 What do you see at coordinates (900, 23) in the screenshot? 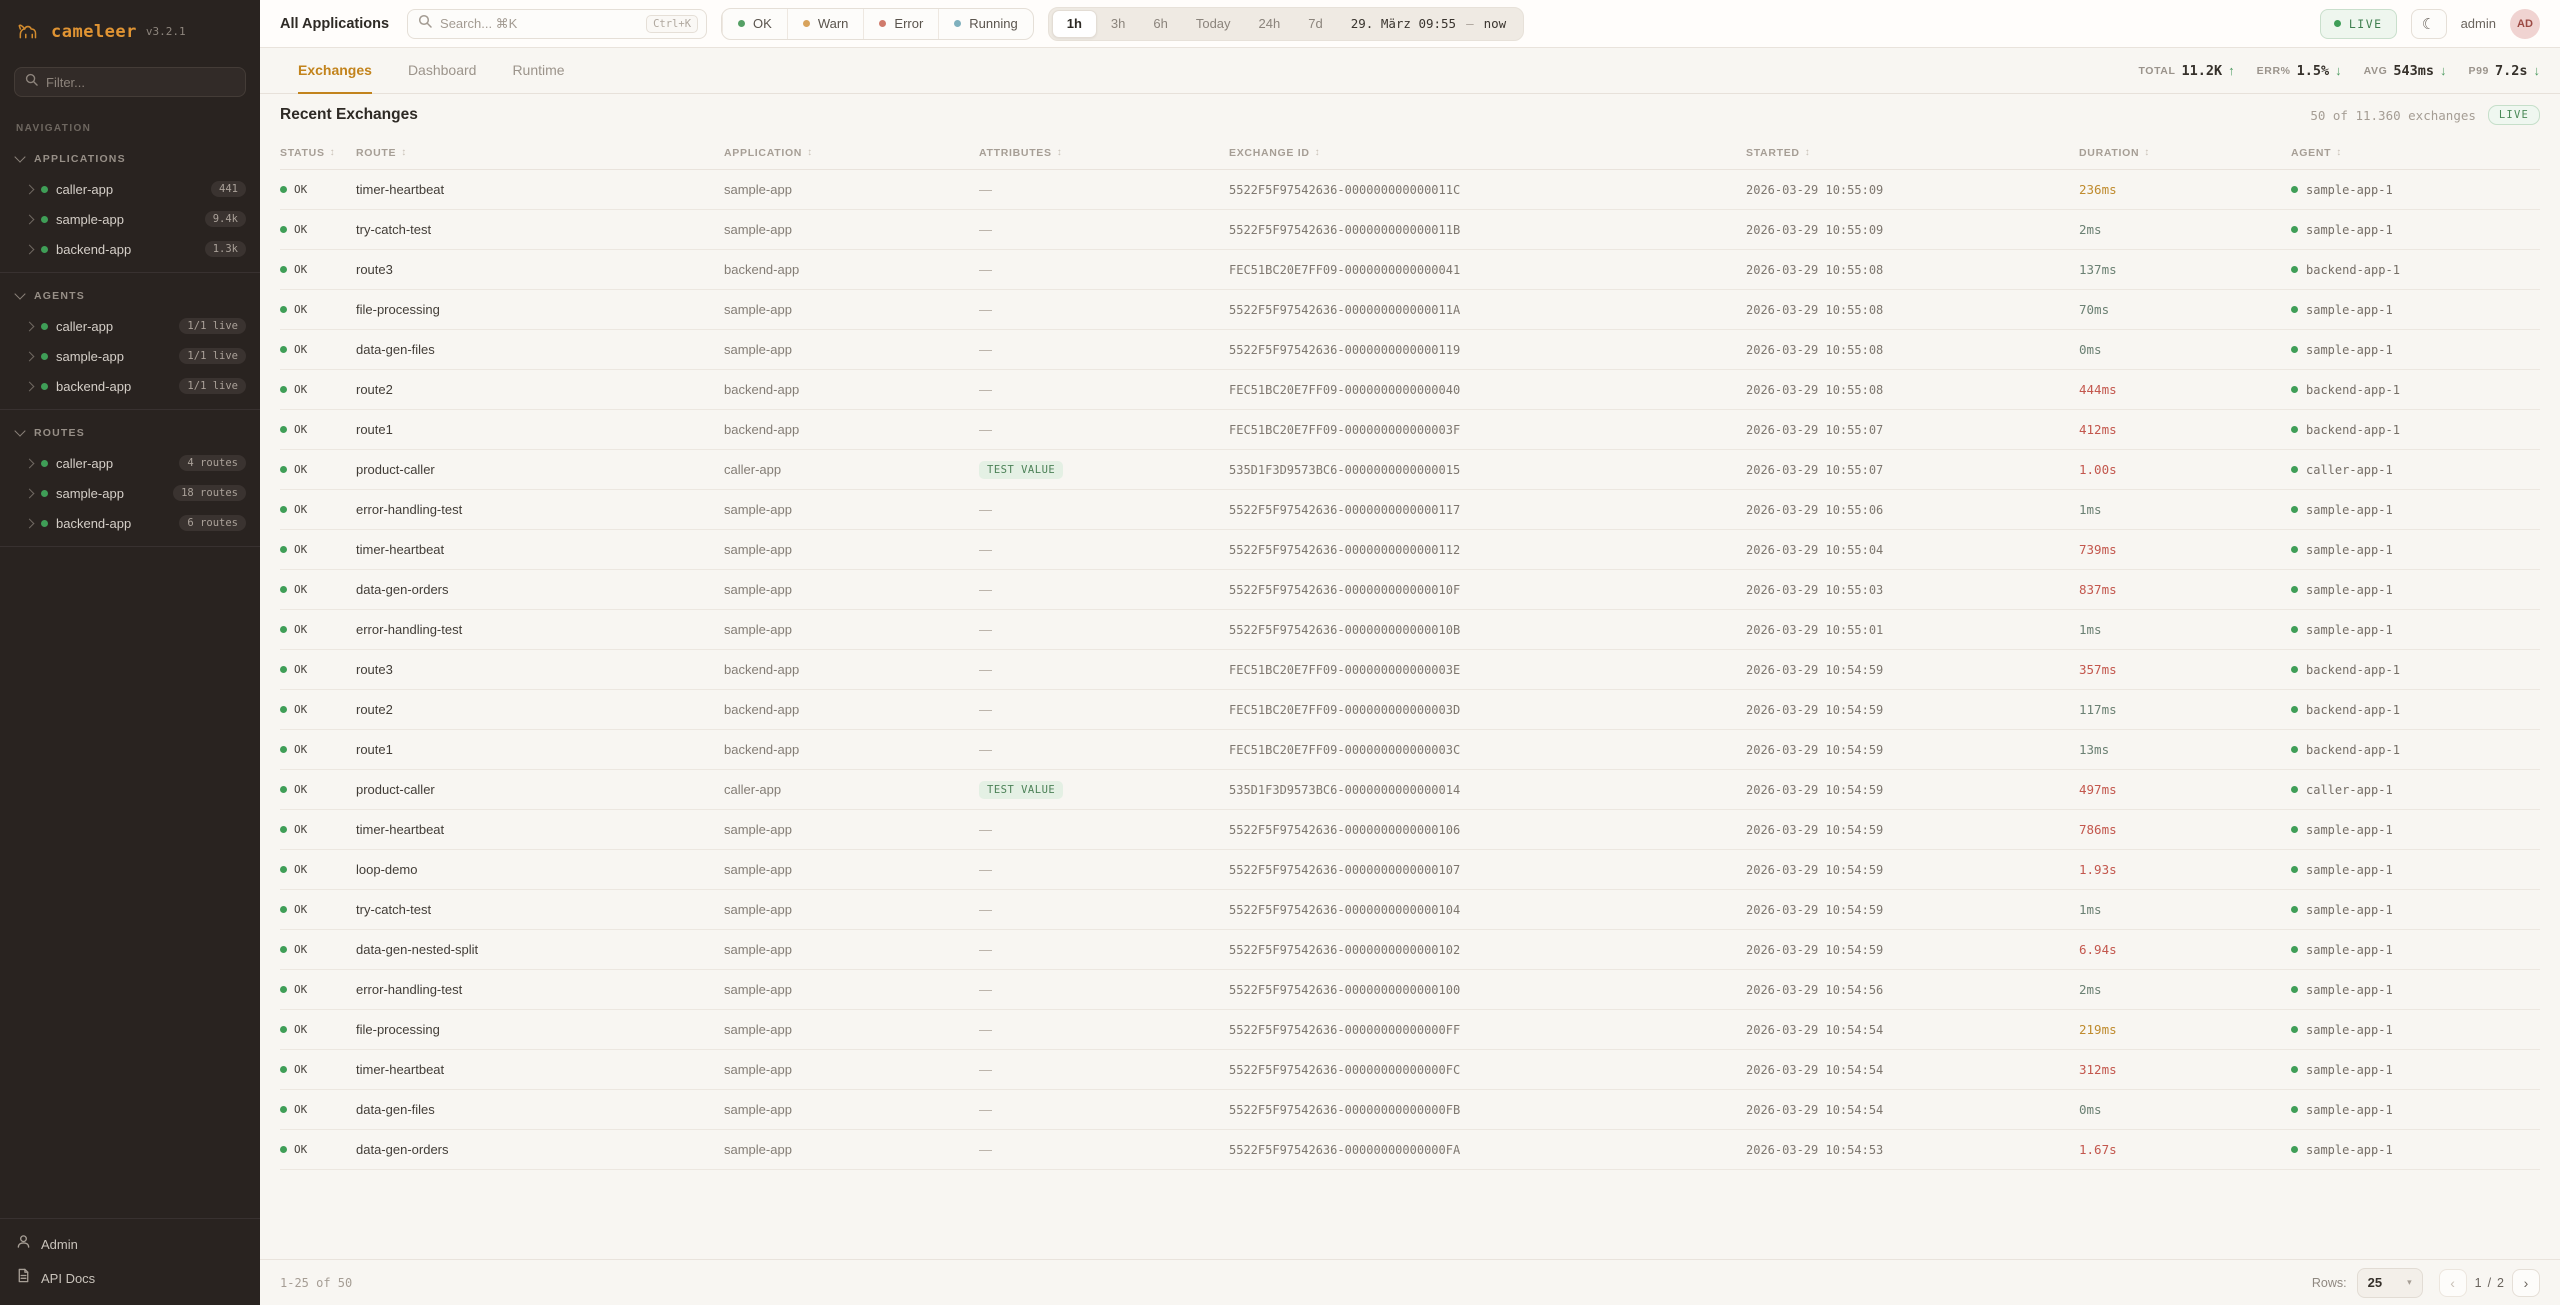
I see `status-filter-button: Error` at bounding box center [900, 23].